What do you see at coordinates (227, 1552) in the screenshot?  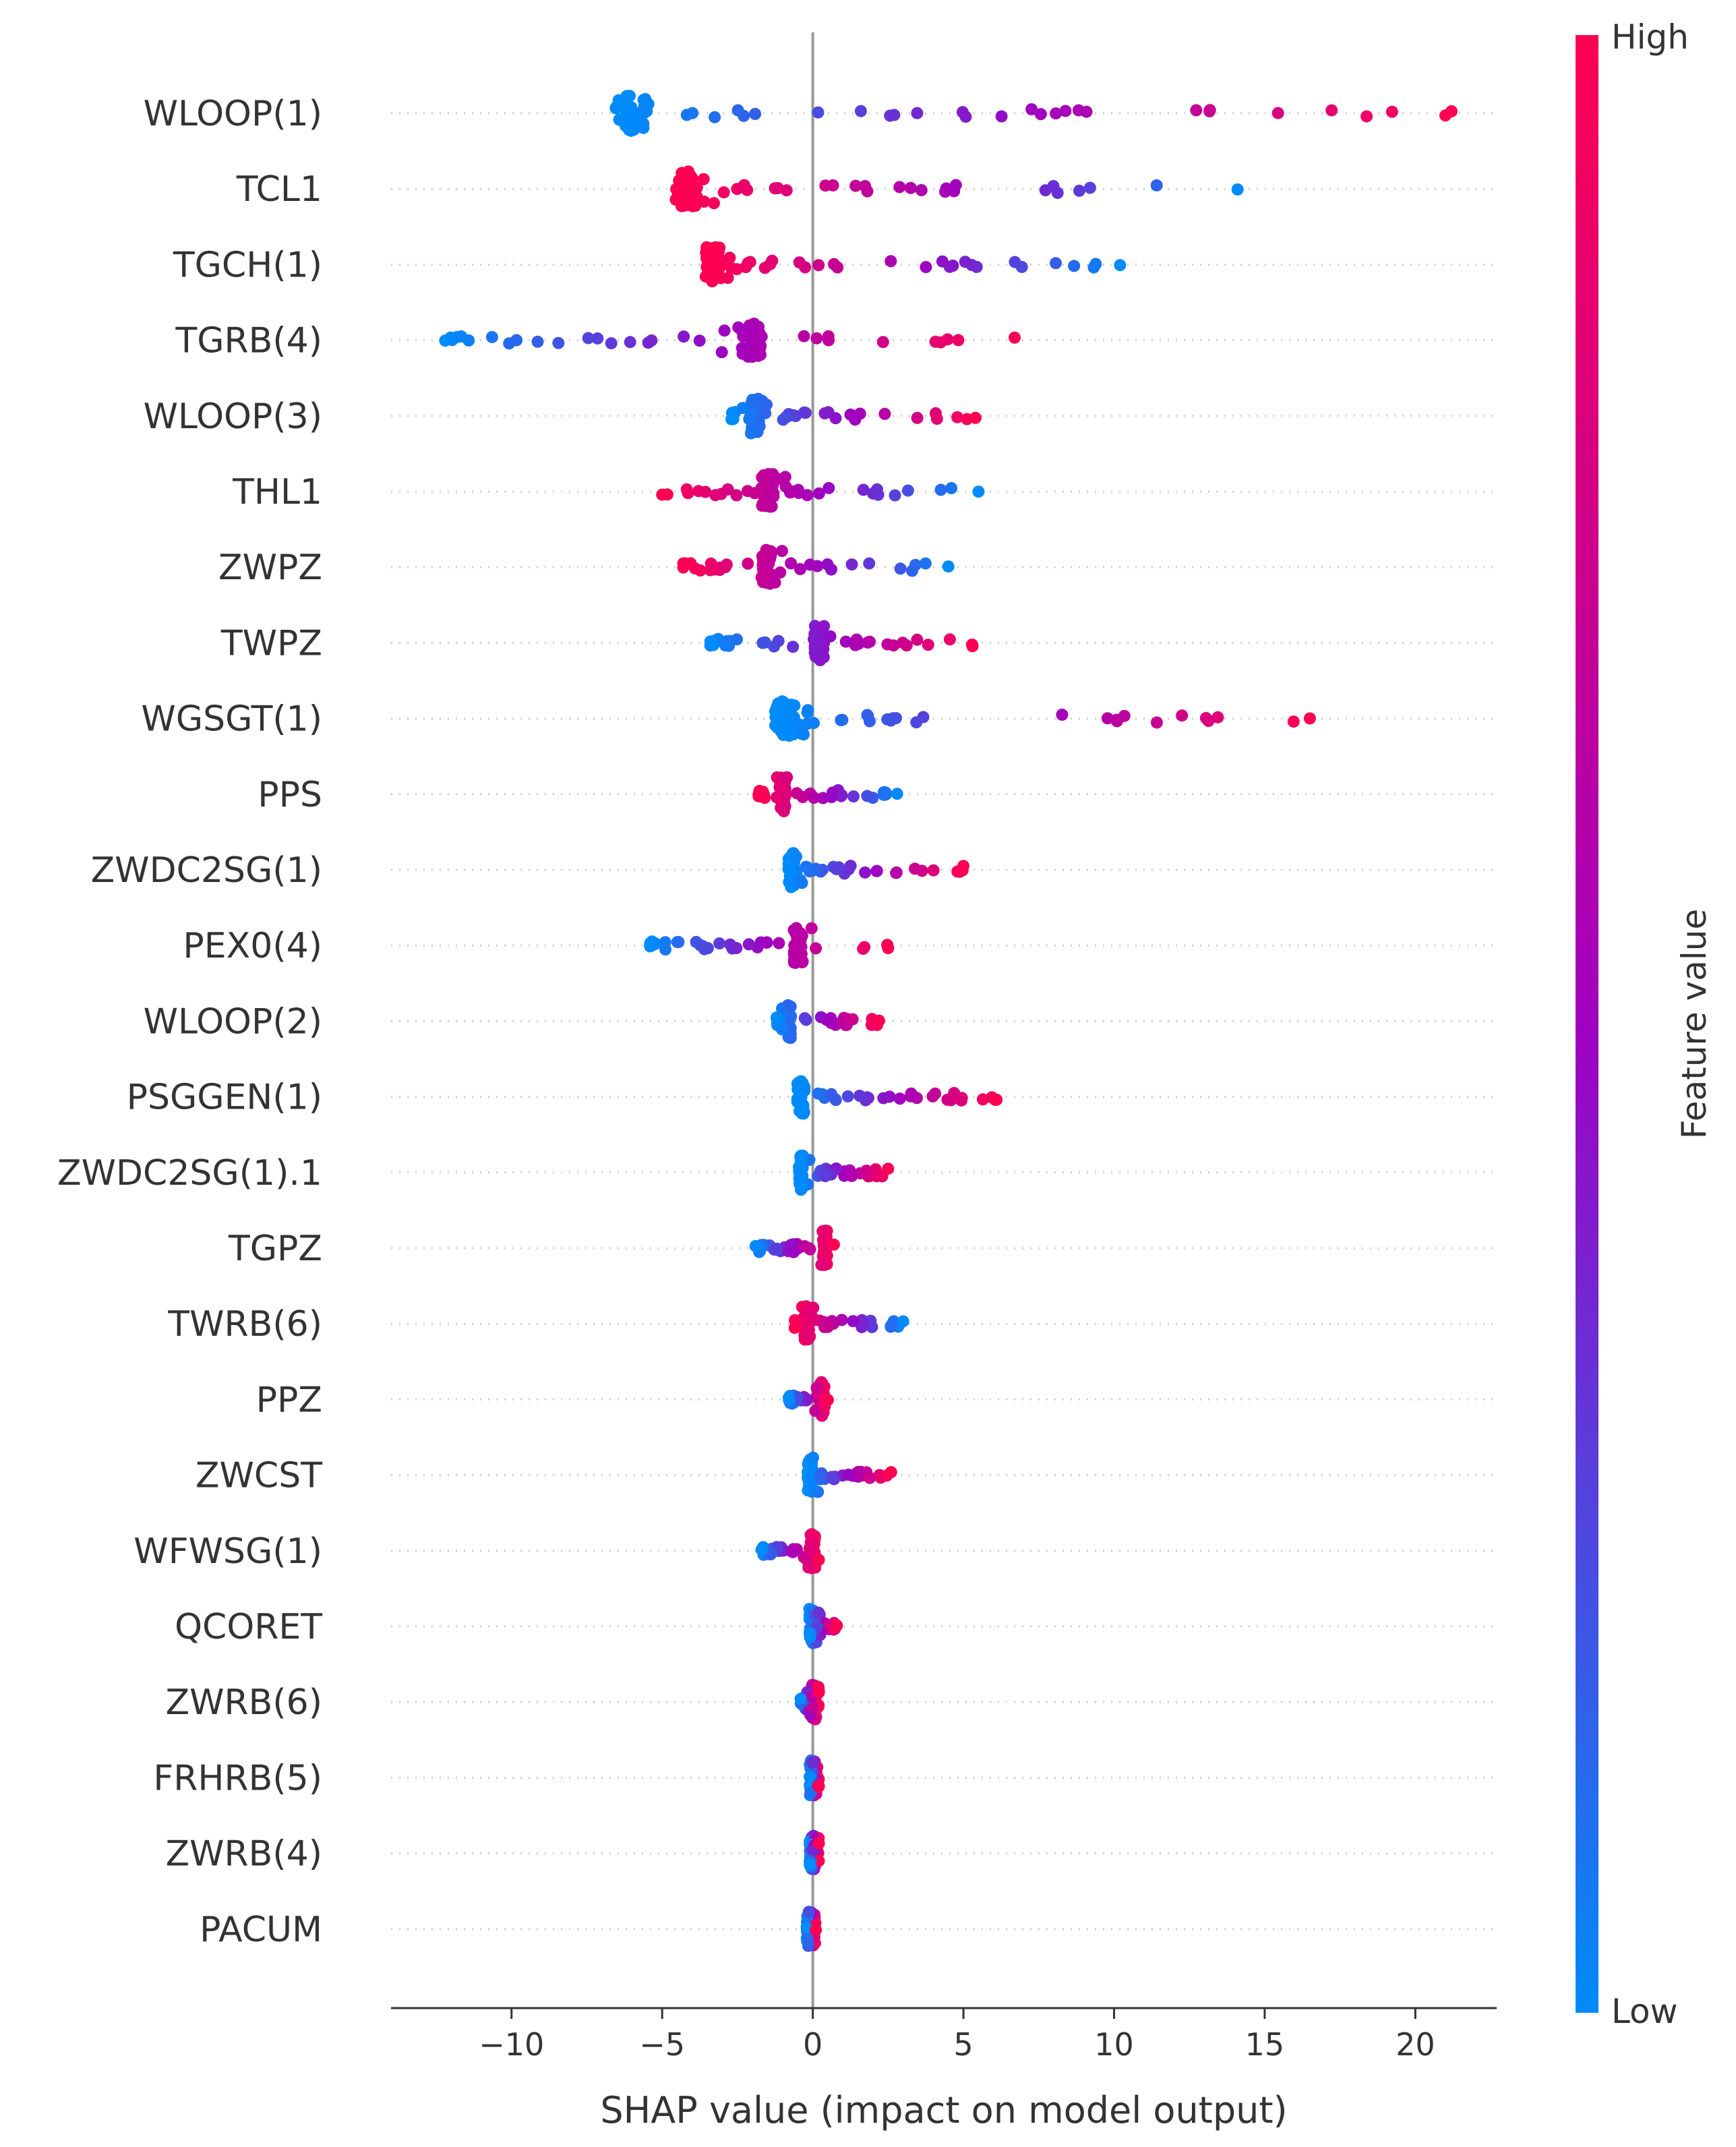 I see `feature-label: WFWSG(1)` at bounding box center [227, 1552].